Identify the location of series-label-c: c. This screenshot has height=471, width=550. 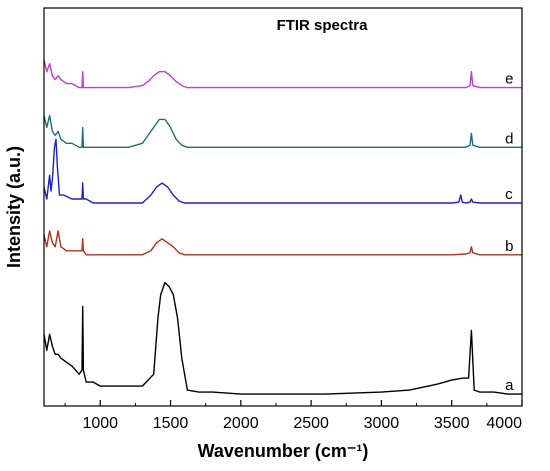
(509, 194).